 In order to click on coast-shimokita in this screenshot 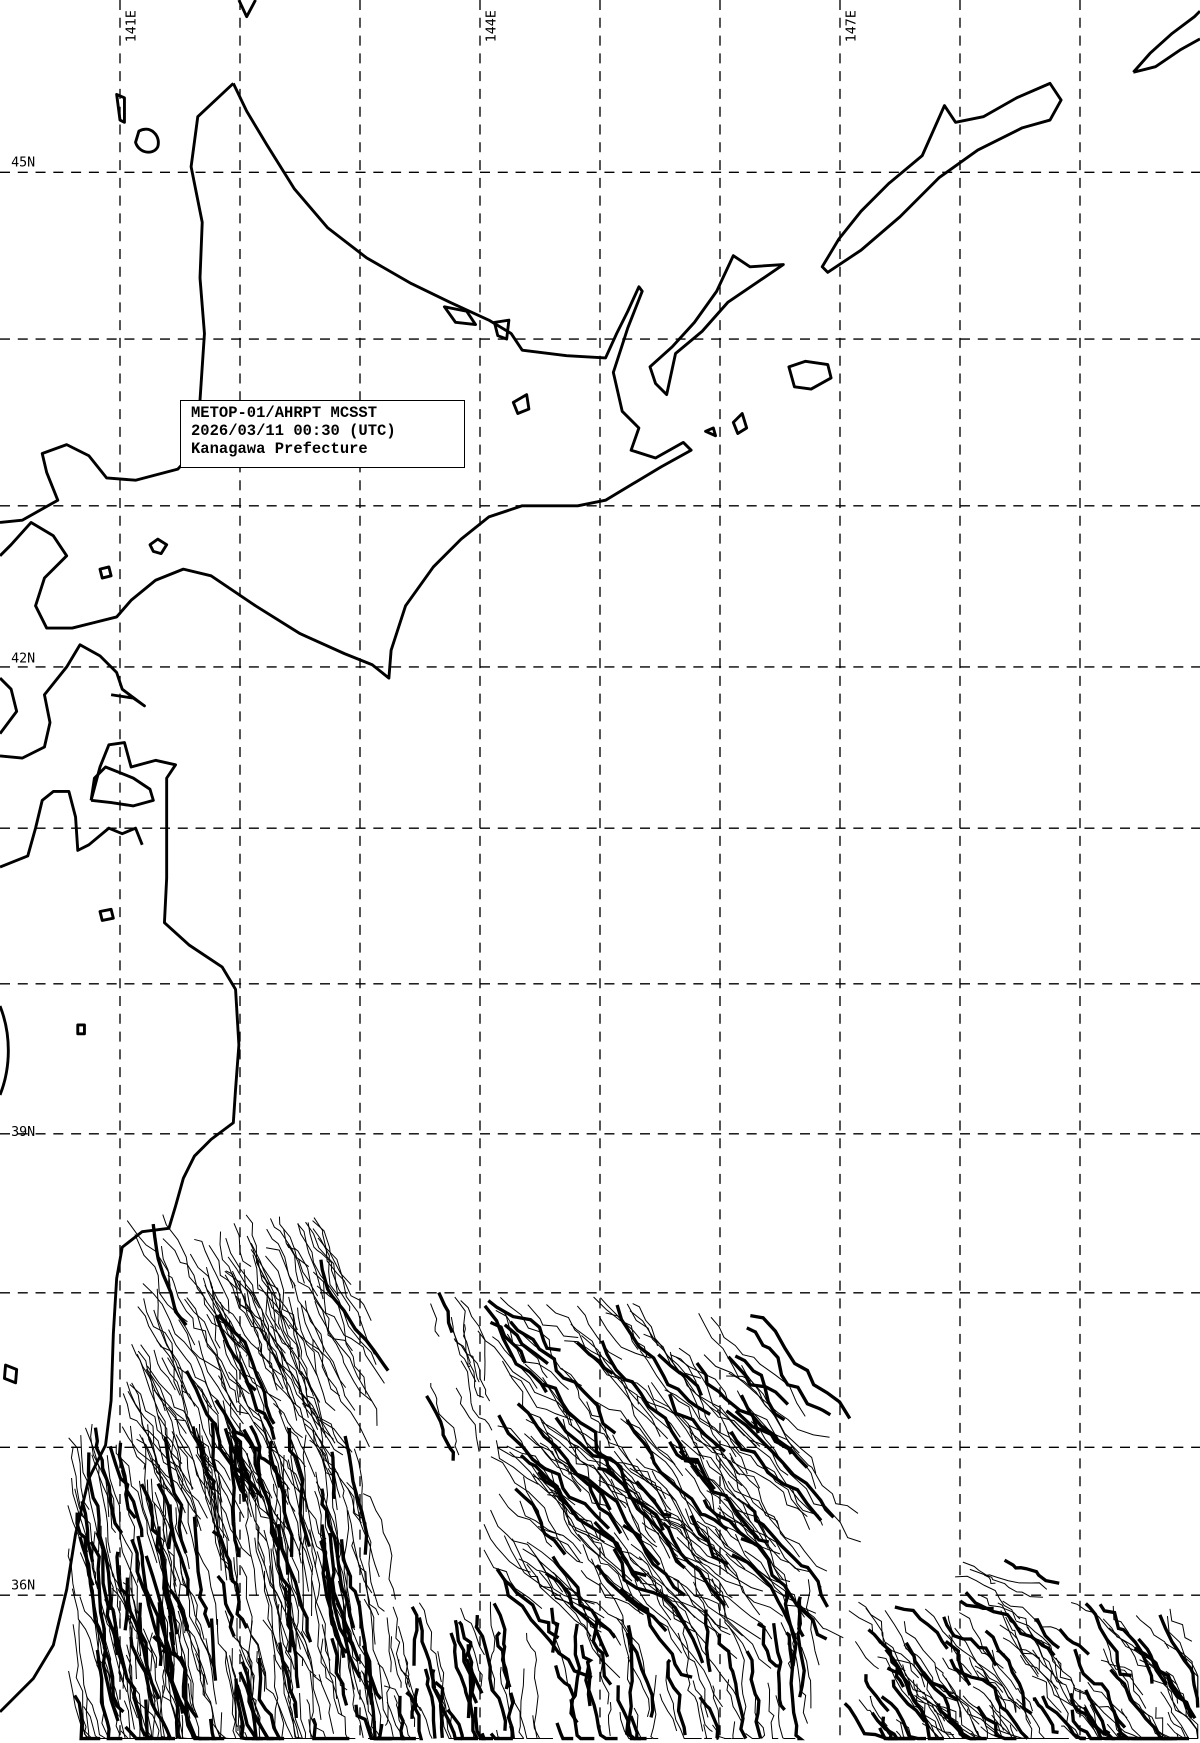, I will do `click(120, 1227)`.